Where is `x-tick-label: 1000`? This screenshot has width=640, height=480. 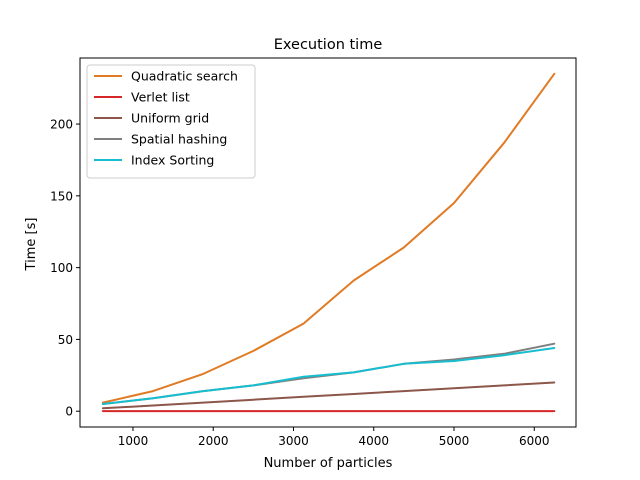 x-tick-label: 1000 is located at coordinates (133, 441).